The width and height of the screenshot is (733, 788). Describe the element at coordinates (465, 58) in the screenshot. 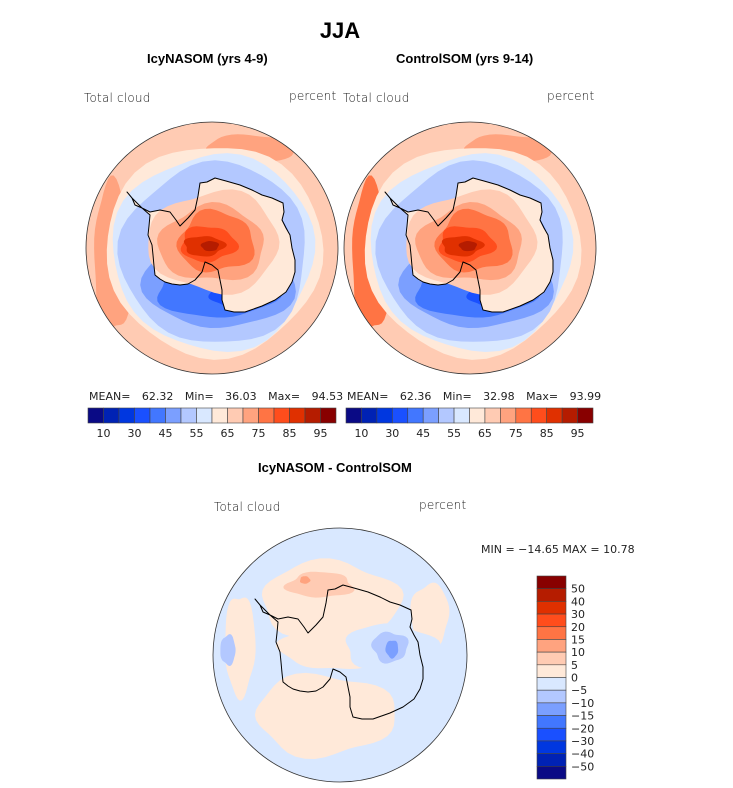

I see `panel2-title: ControlSOM (yrs 9-14)` at that location.